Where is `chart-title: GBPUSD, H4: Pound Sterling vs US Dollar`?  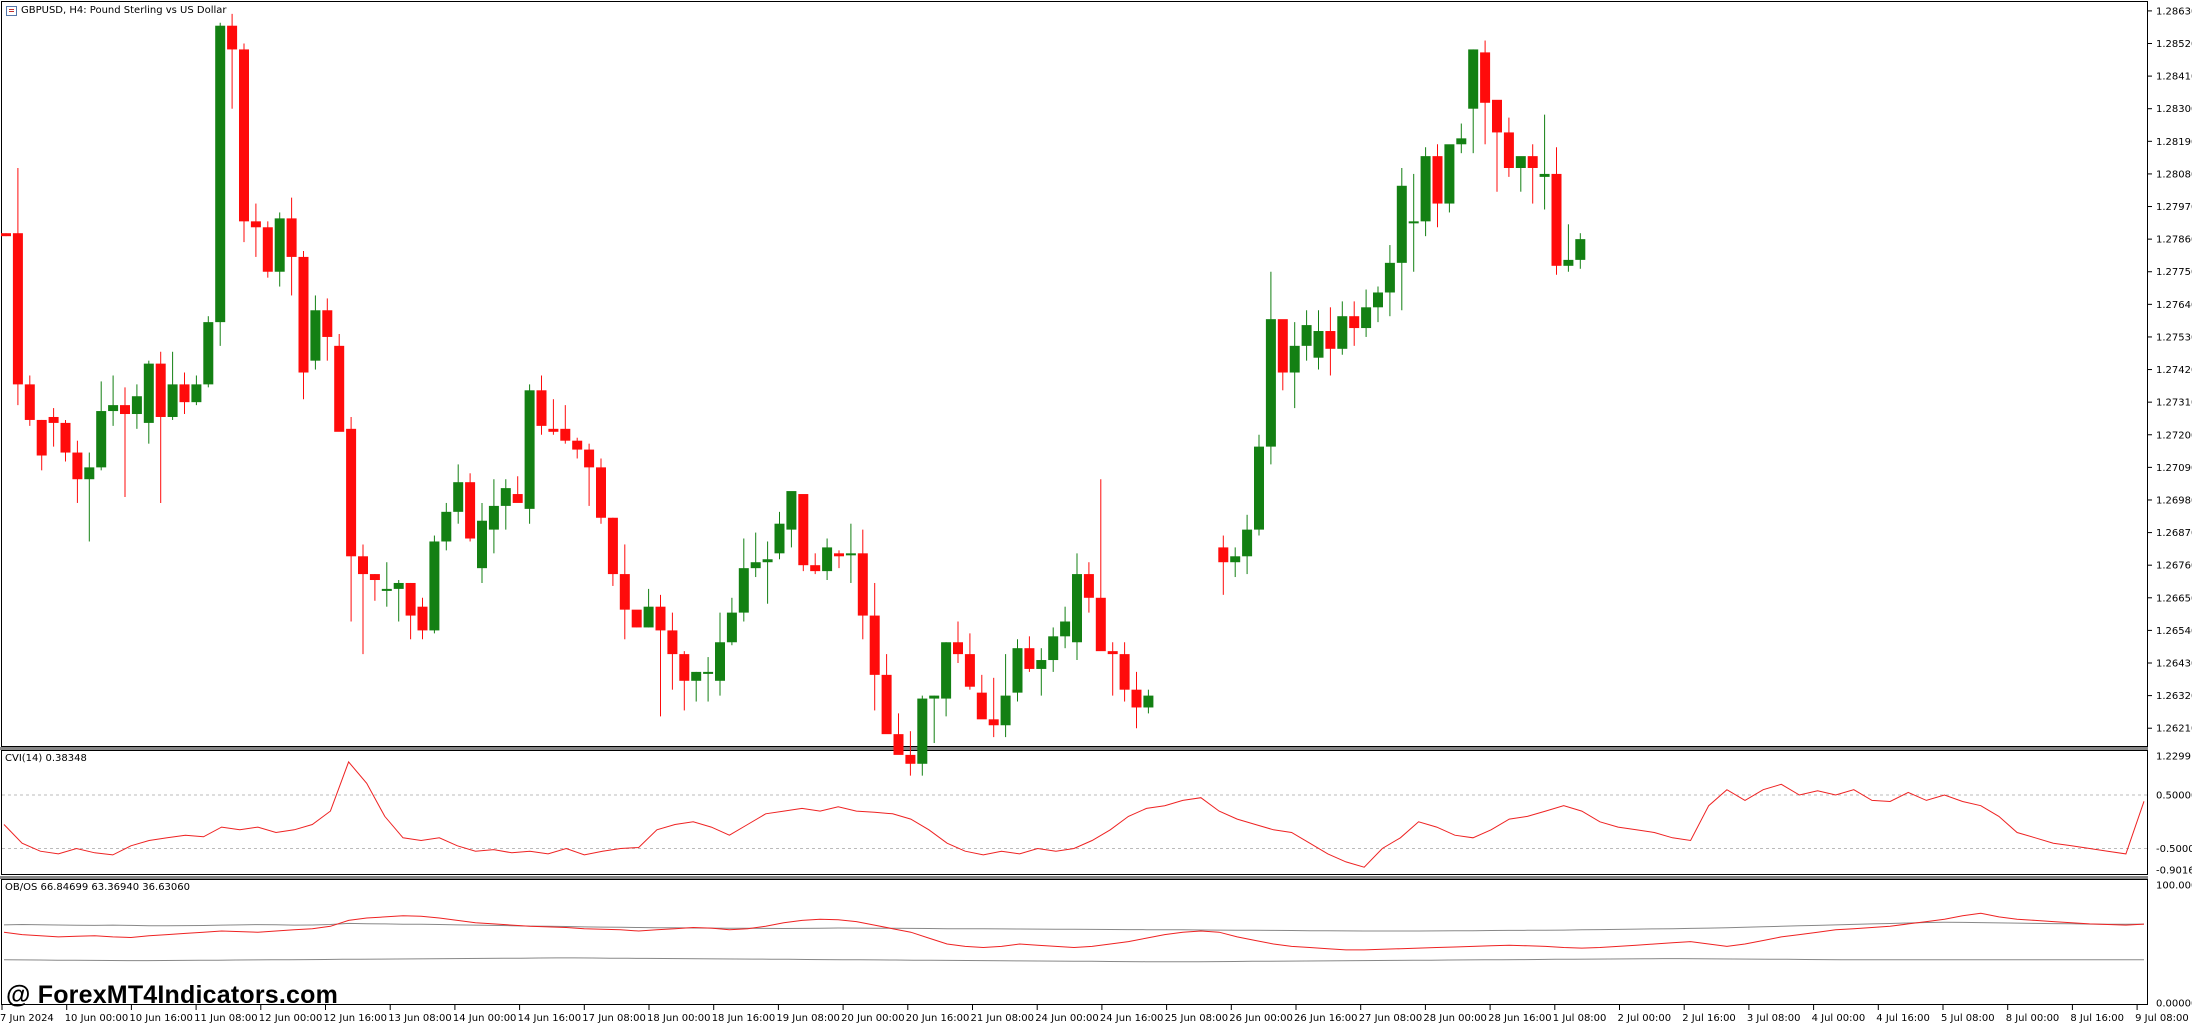 chart-title: GBPUSD, H4: Pound Sterling vs US Dollar is located at coordinates (116, 10).